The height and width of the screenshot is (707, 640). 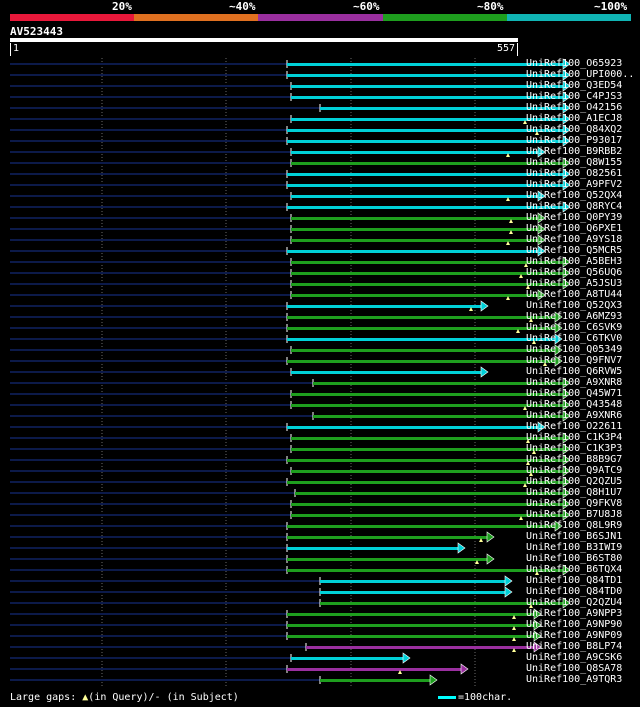 I want to click on hit-label-link: UniRef100_B8LP74, so click(x=574, y=646).